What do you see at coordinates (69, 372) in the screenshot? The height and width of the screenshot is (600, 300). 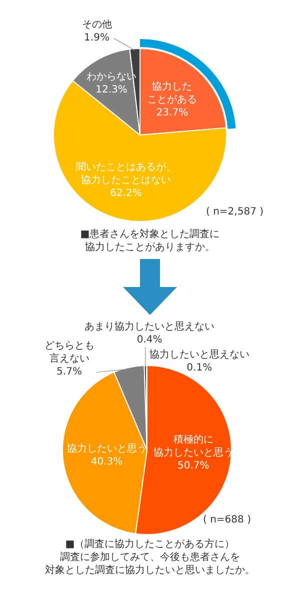 I see `data-label: 5.7%` at bounding box center [69, 372].